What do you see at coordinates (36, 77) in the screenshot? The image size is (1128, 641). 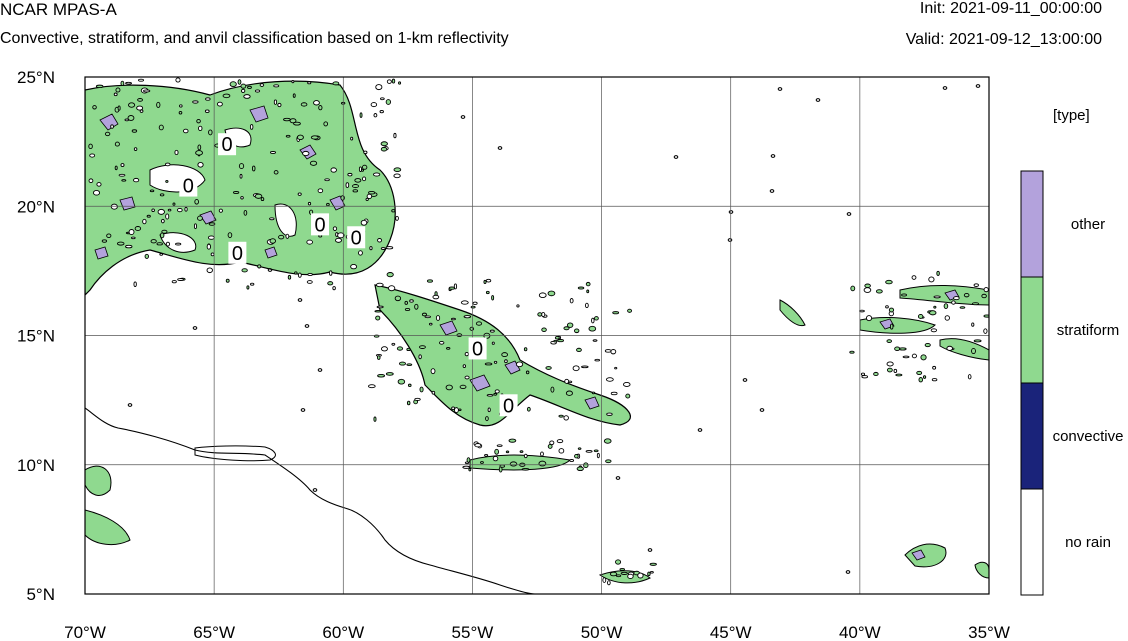 I see `lat-tick-label: 25°N` at bounding box center [36, 77].